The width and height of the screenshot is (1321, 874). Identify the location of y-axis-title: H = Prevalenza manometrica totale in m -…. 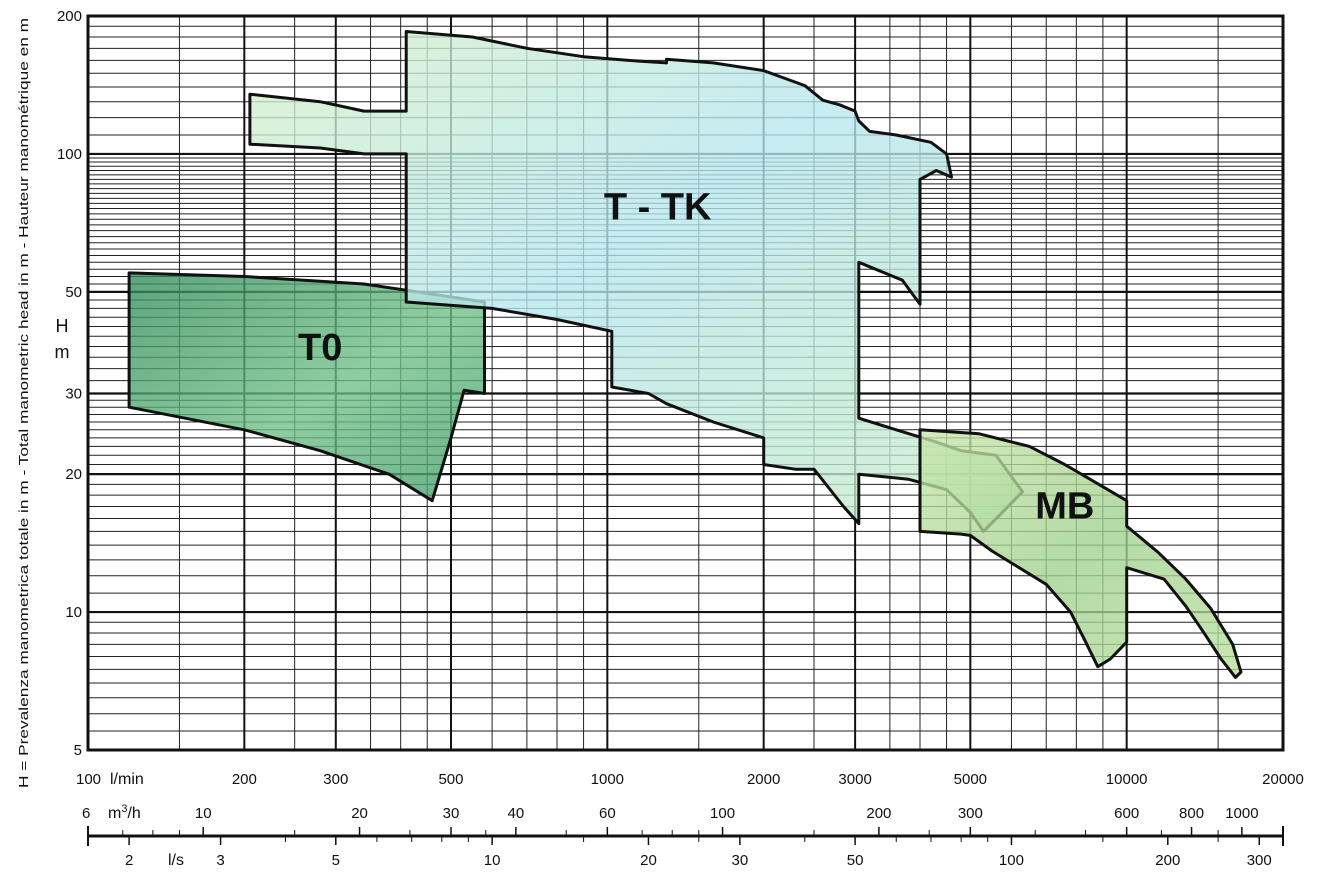
(23, 403).